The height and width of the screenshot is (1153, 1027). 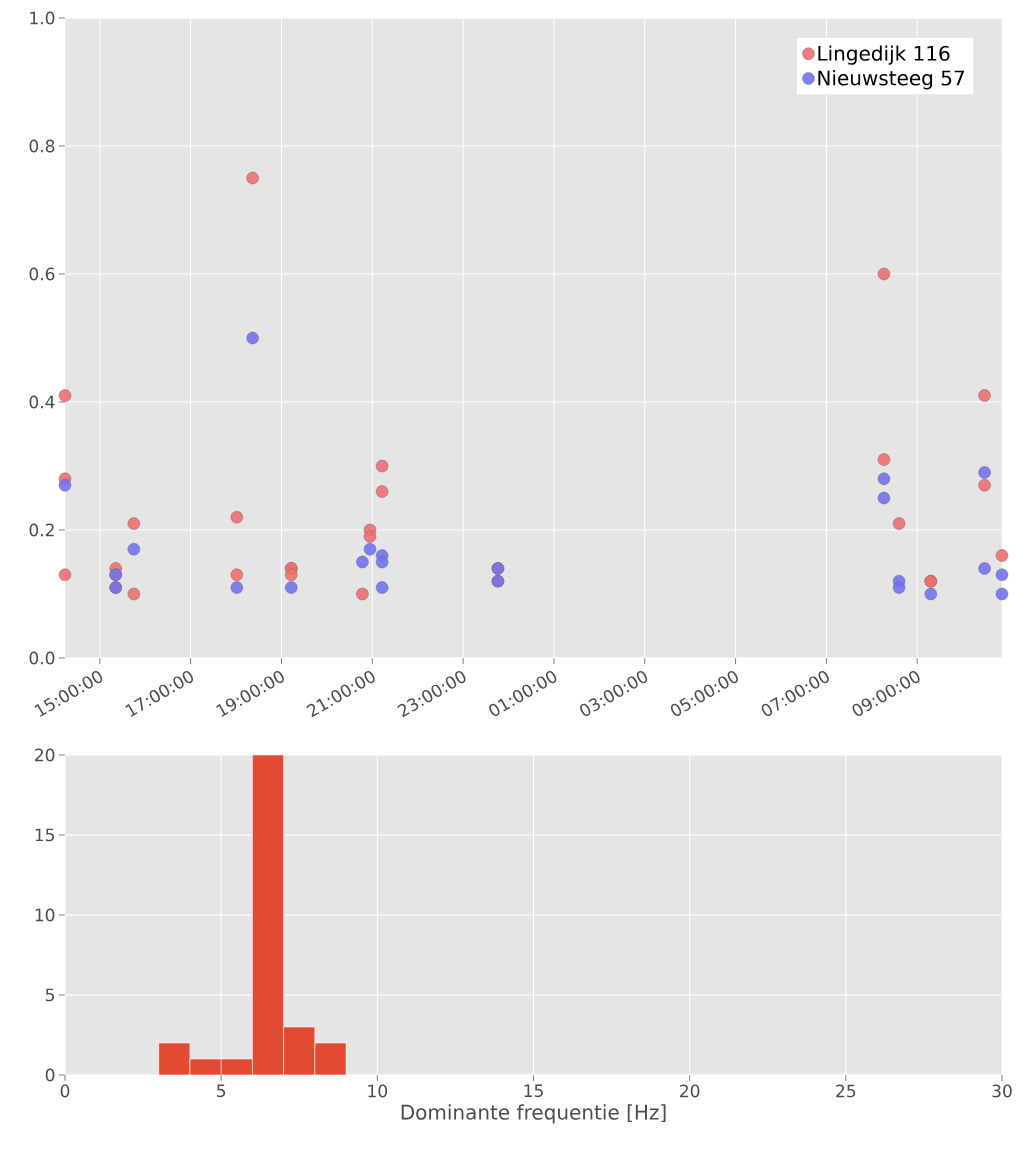 What do you see at coordinates (44, 835) in the screenshot?
I see `y-tick-label: 15` at bounding box center [44, 835].